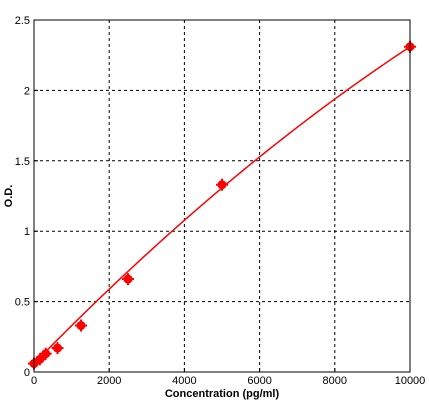  What do you see at coordinates (22, 162) in the screenshot?
I see `y-tick-label: 1.5` at bounding box center [22, 162].